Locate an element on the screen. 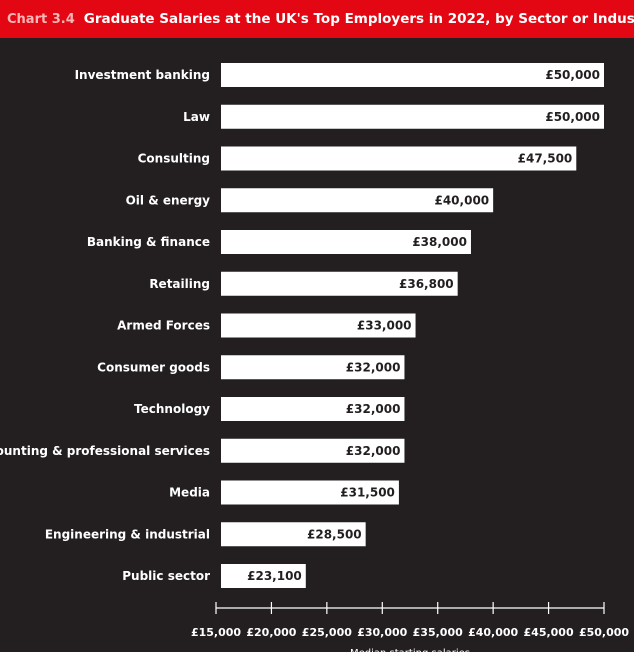  x-tick-label: £25,000 is located at coordinates (327, 632).